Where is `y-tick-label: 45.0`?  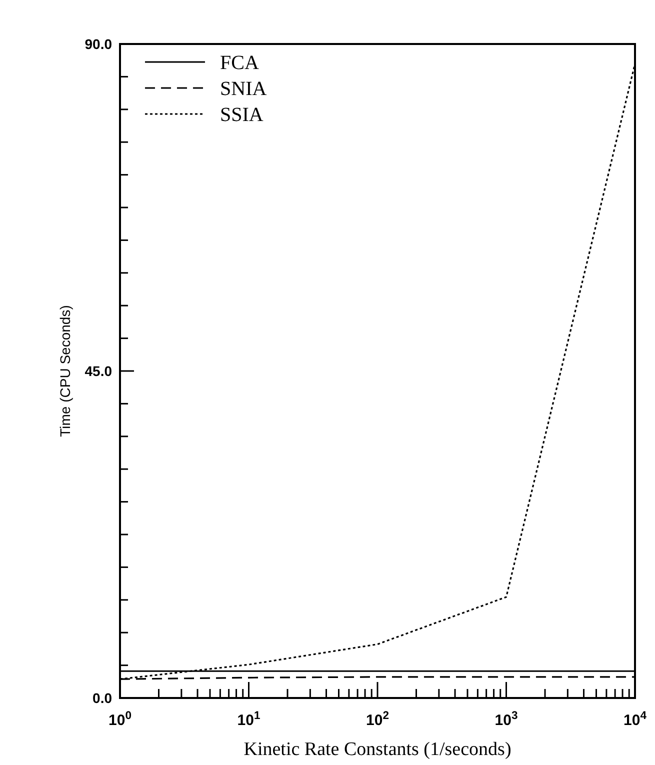
y-tick-label: 45.0 is located at coordinates (98, 371).